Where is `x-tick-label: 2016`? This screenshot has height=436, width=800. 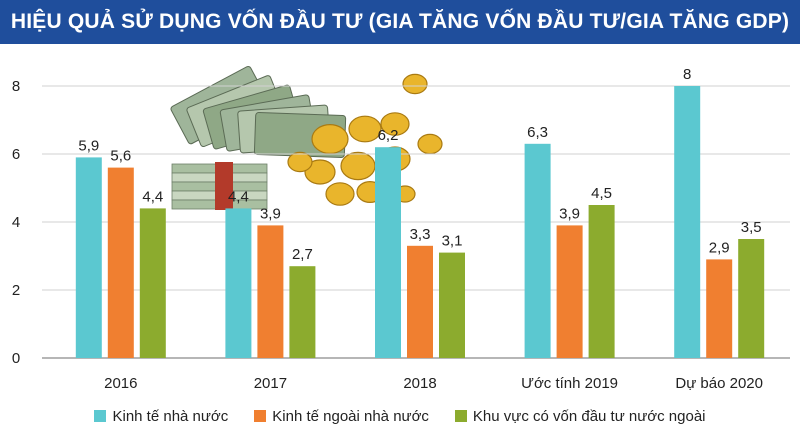
x-tick-label: 2016 is located at coordinates (120, 383).